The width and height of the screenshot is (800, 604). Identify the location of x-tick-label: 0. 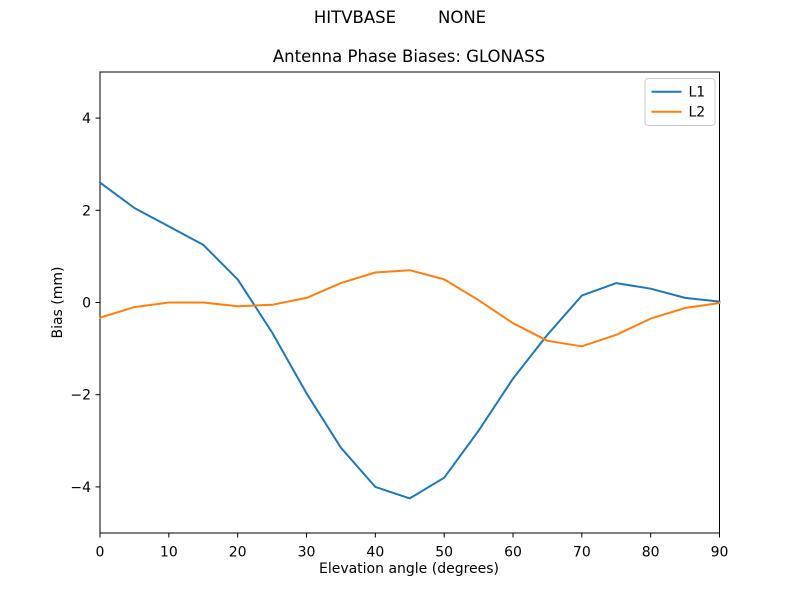
(100, 553).